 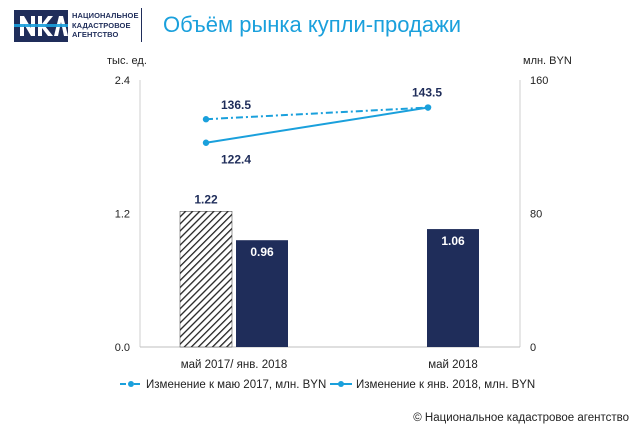 I want to click on category-label: май 2017/ янв. 2018, so click(x=234, y=365).